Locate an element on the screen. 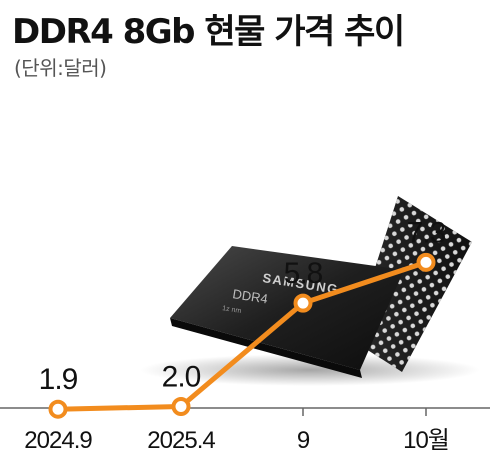 The height and width of the screenshot is (462, 490). data-label: 5.8 is located at coordinates (303, 273).